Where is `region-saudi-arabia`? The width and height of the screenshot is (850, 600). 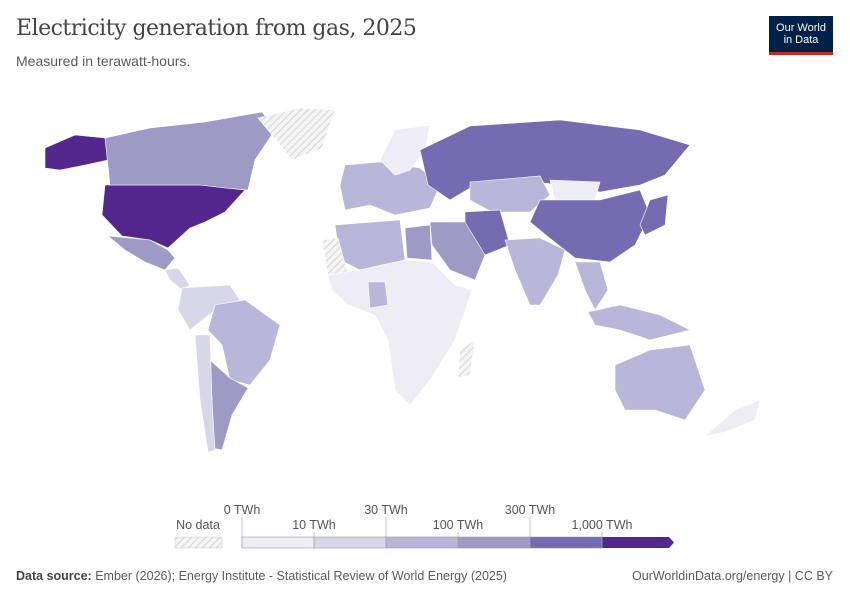
region-saudi-arabia is located at coordinates (457, 251).